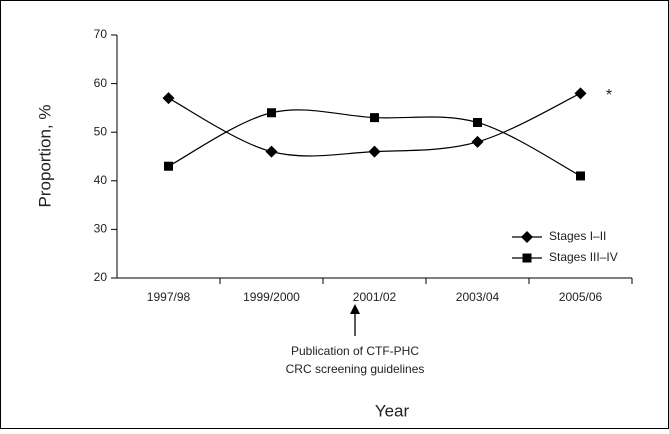 This screenshot has height=434, width=669. I want to click on legend-label: Stages III–IV, so click(583, 257).